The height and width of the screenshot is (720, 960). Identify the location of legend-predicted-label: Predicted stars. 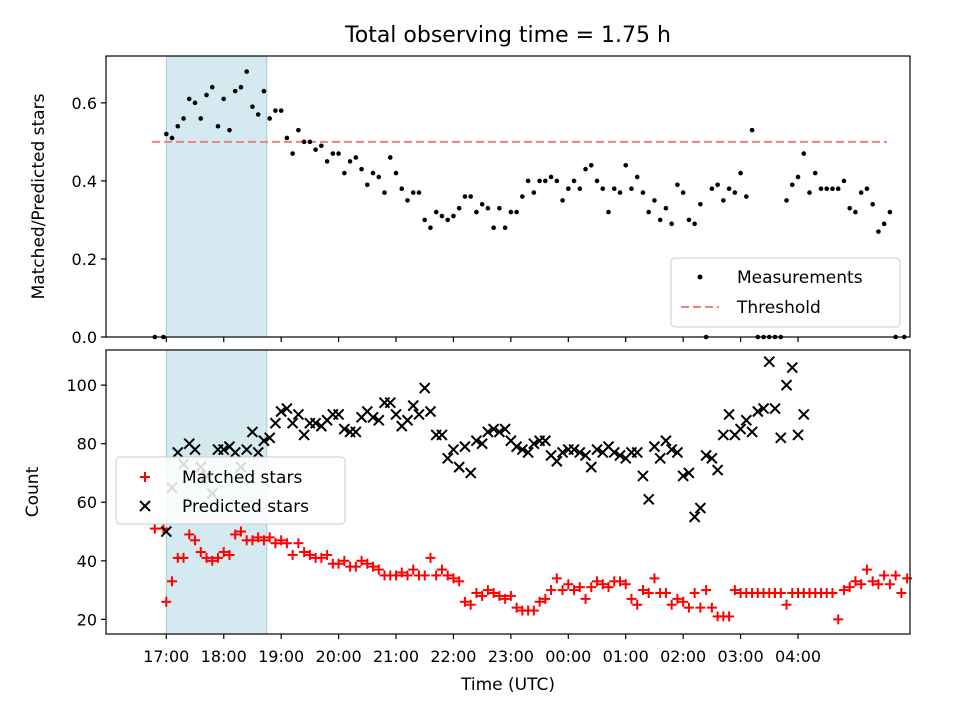
(245, 507).